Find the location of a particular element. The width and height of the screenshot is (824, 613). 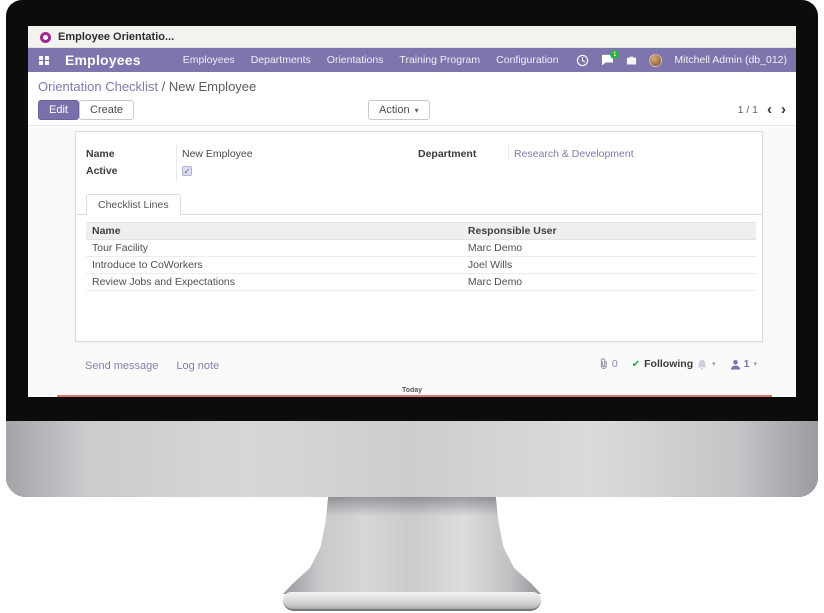

check-icon: ✔ is located at coordinates (636, 364).